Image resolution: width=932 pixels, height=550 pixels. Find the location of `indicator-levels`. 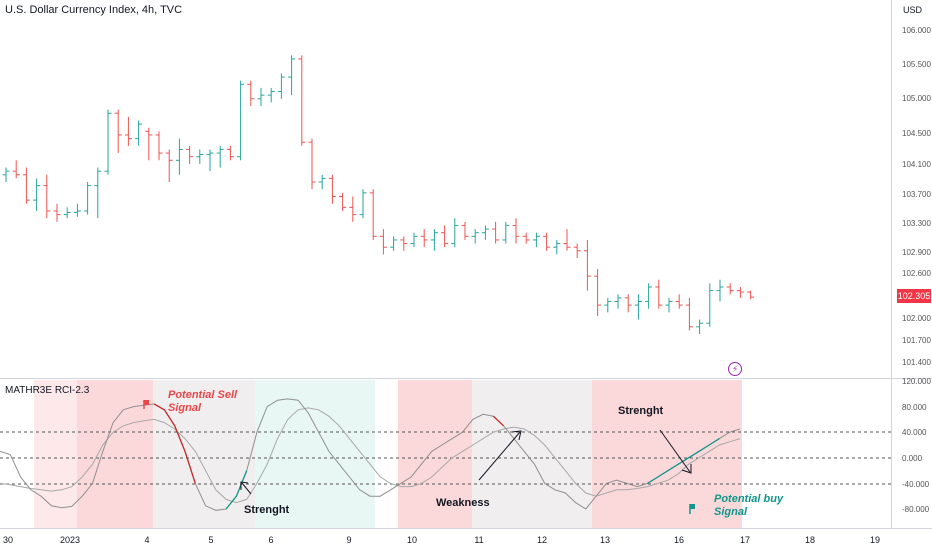

indicator-levels is located at coordinates (445, 458).